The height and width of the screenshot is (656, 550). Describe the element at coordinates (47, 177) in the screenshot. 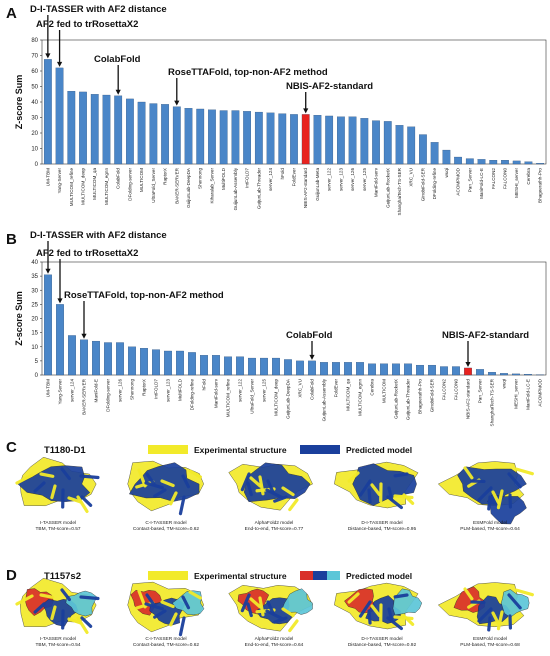

I see `x-tick-label: UM-TBM` at that location.